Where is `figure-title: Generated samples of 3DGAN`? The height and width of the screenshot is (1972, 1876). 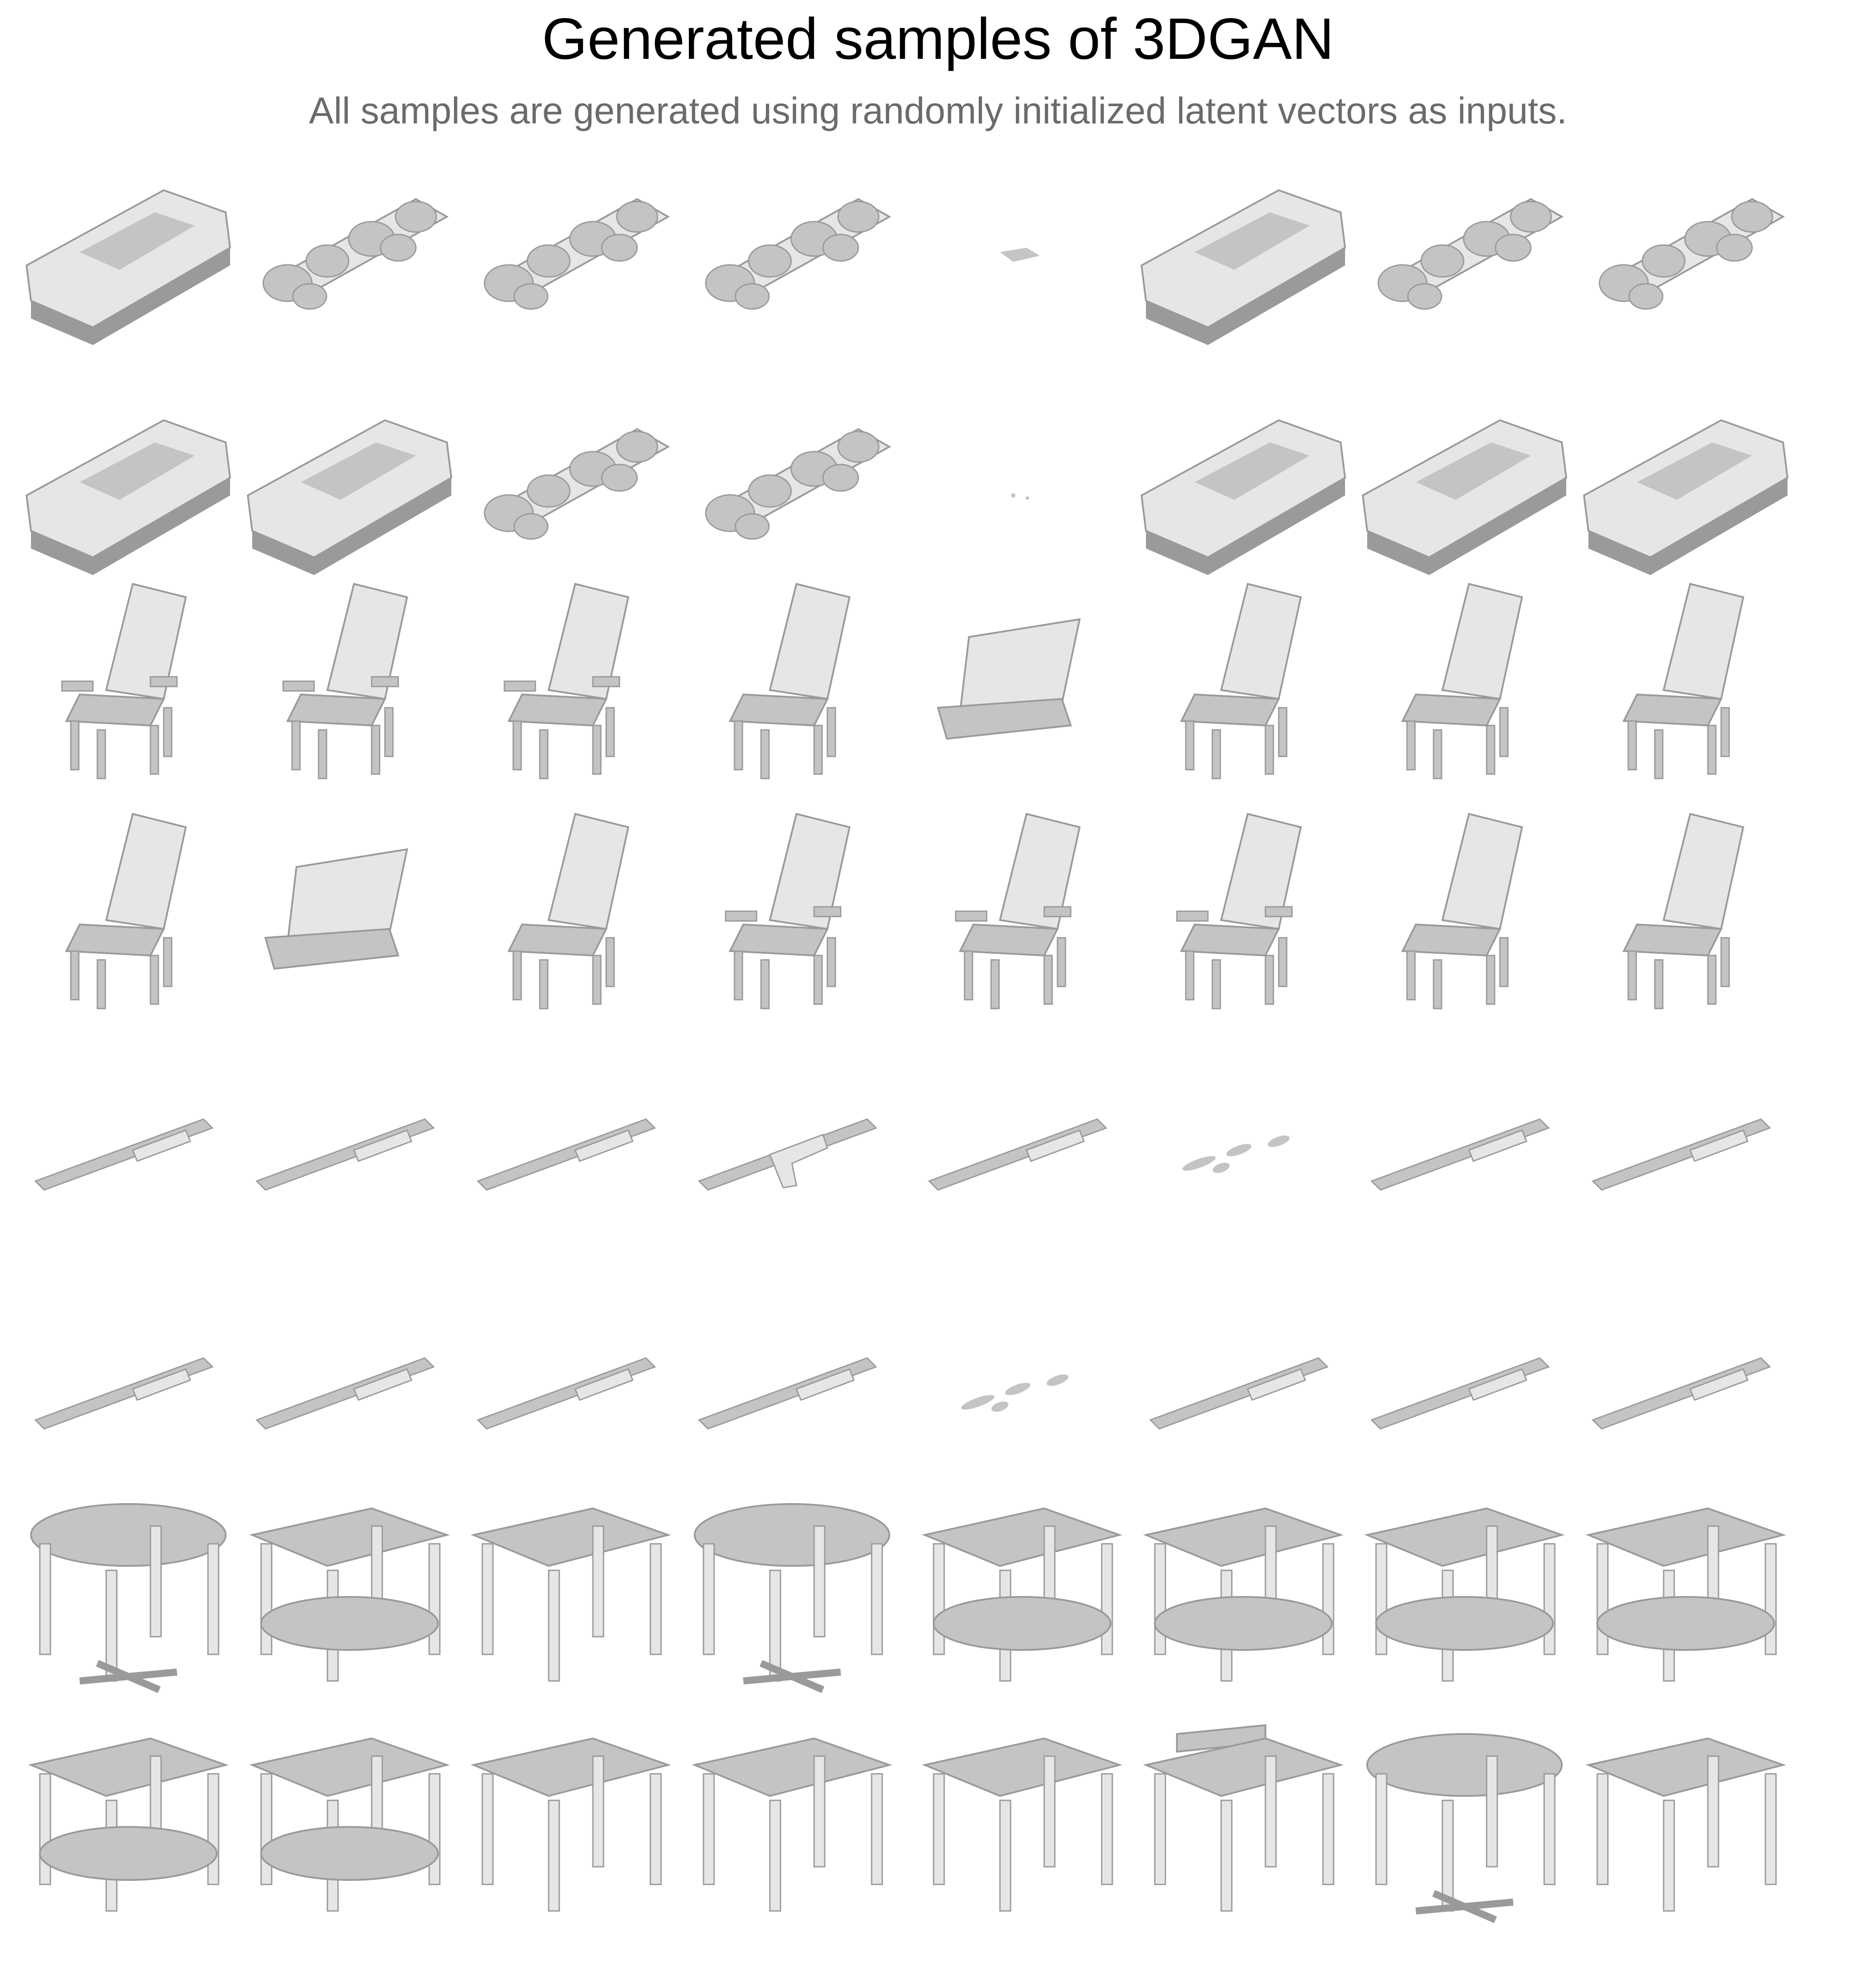 figure-title: Generated samples of 3DGAN is located at coordinates (938, 38).